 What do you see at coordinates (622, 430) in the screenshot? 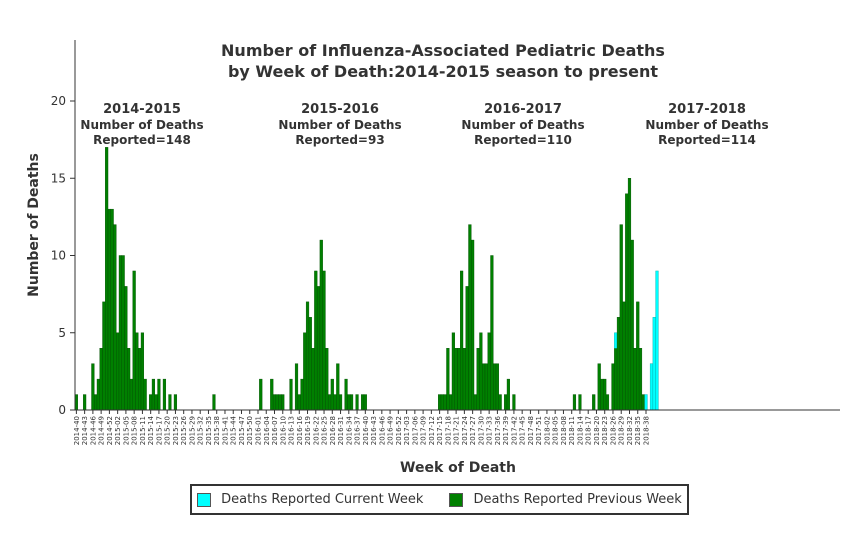
I see `x-tick-label: 2018-29` at bounding box center [622, 430].